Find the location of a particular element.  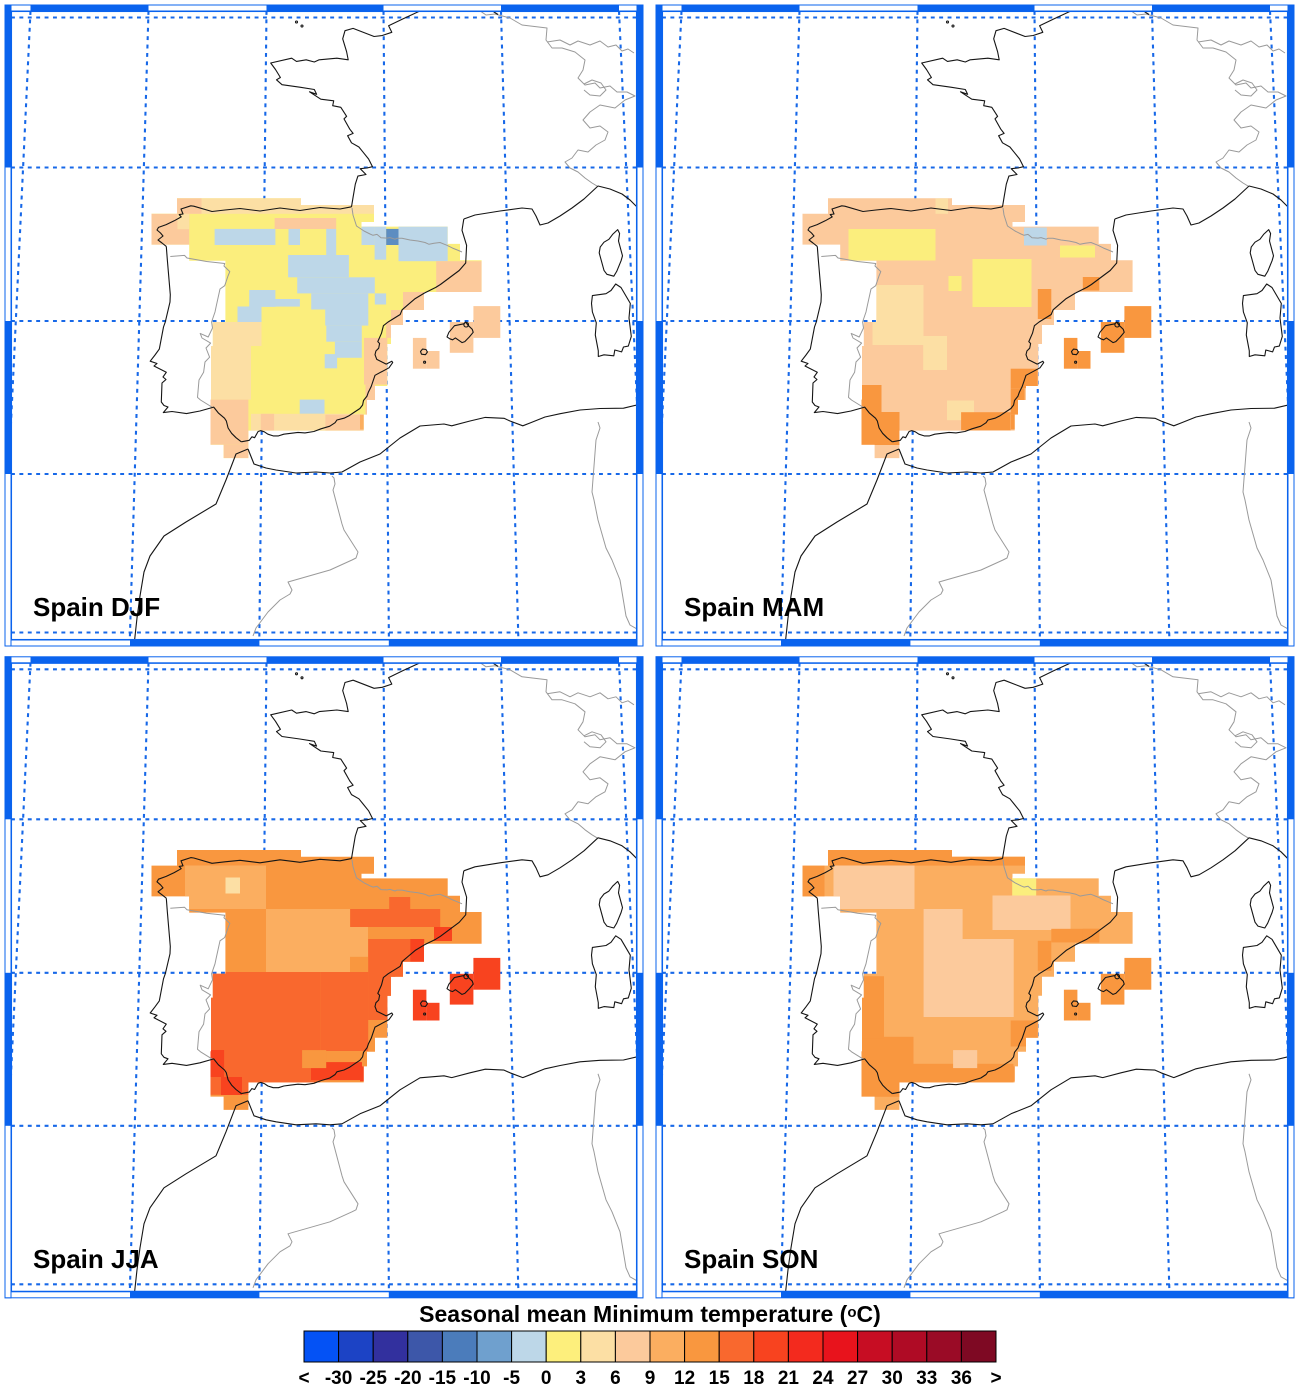

svg-text: -25 is located at coordinates (373, 1378).